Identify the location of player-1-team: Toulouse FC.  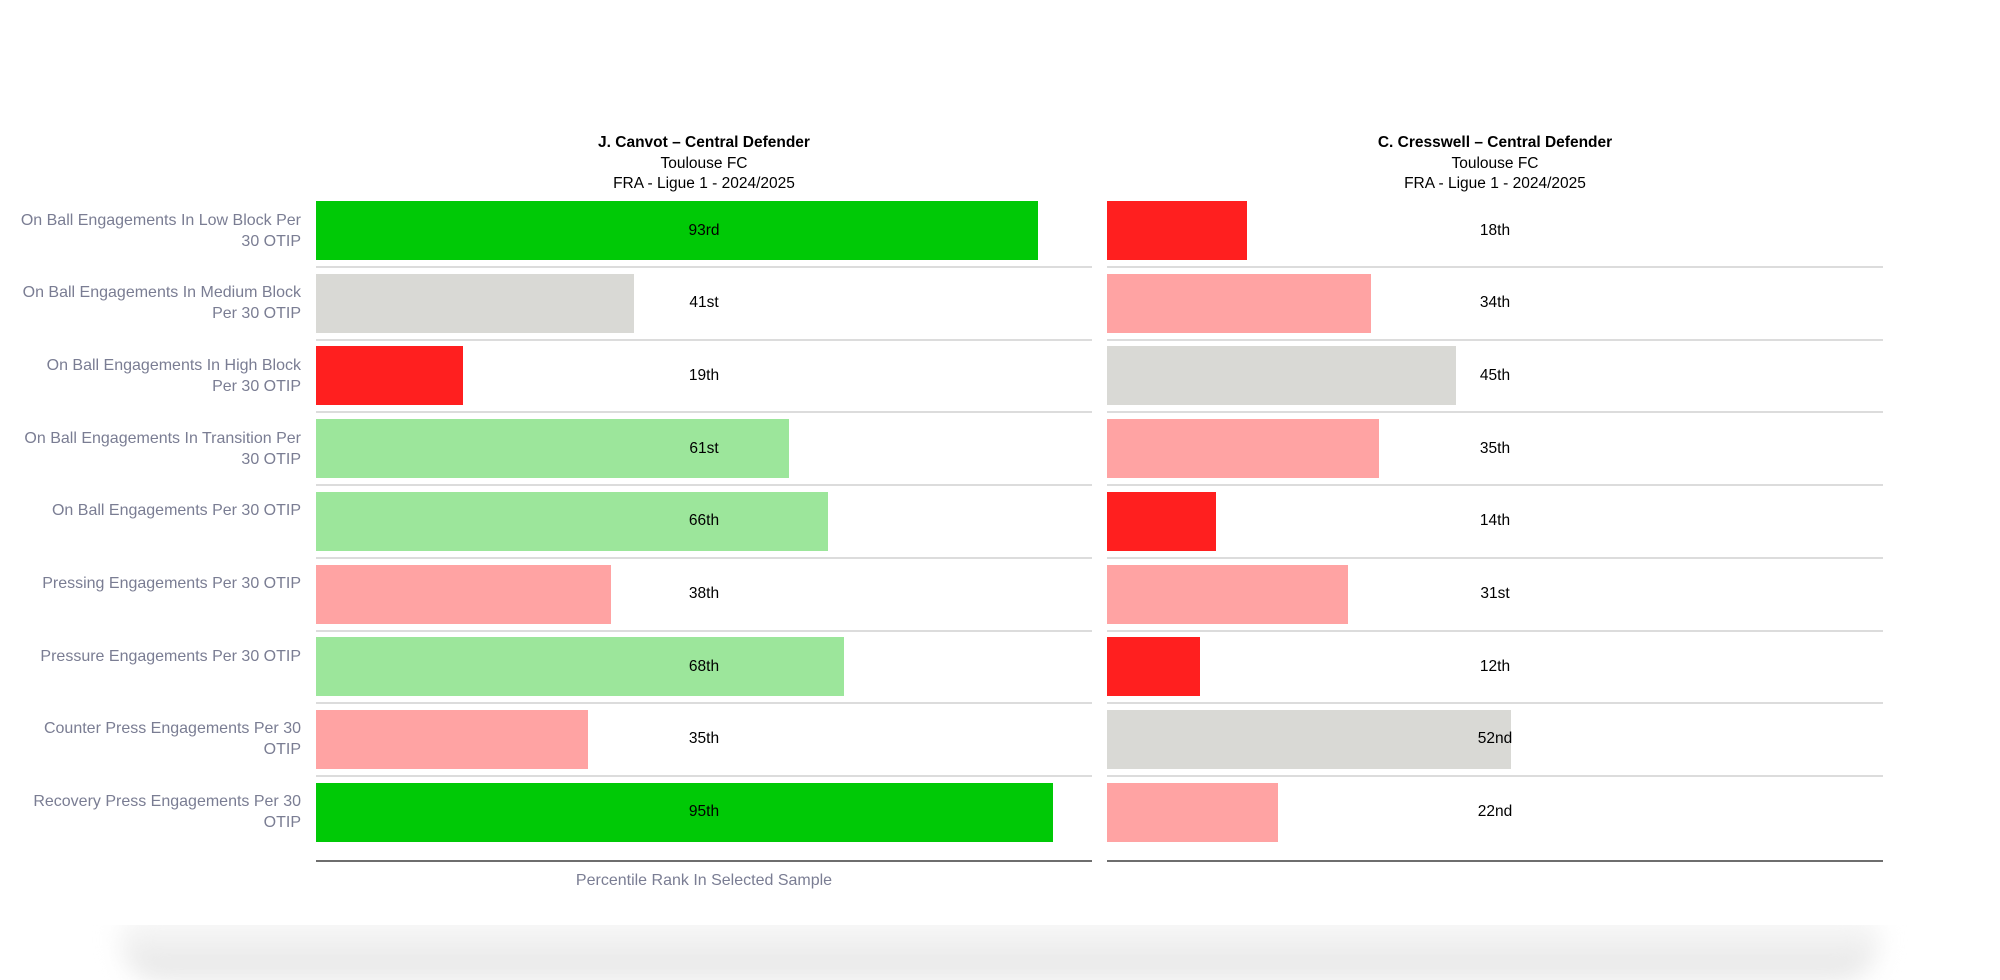
(704, 163).